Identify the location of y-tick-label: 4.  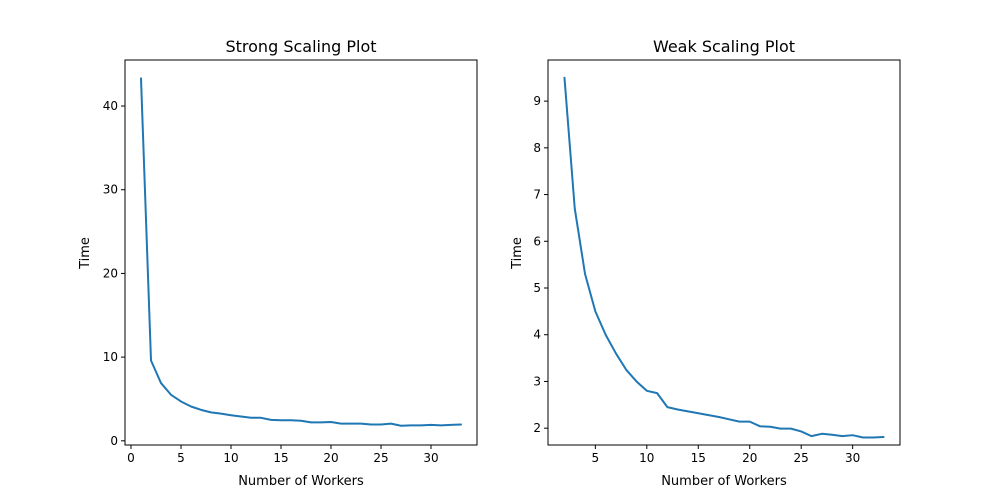
(537, 335).